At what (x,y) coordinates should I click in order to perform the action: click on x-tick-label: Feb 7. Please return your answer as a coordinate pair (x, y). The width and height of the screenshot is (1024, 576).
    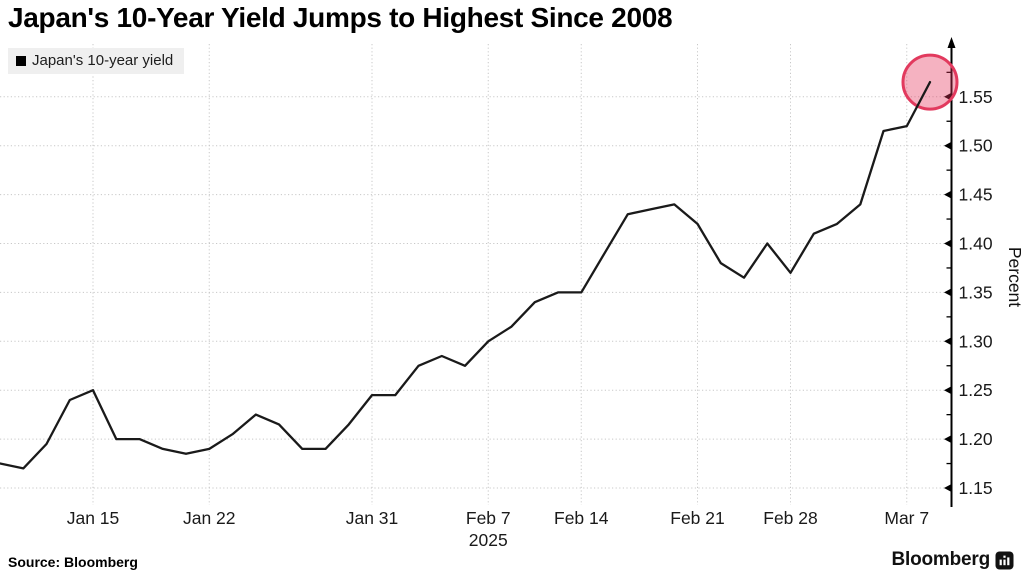
    Looking at the image, I should click on (488, 518).